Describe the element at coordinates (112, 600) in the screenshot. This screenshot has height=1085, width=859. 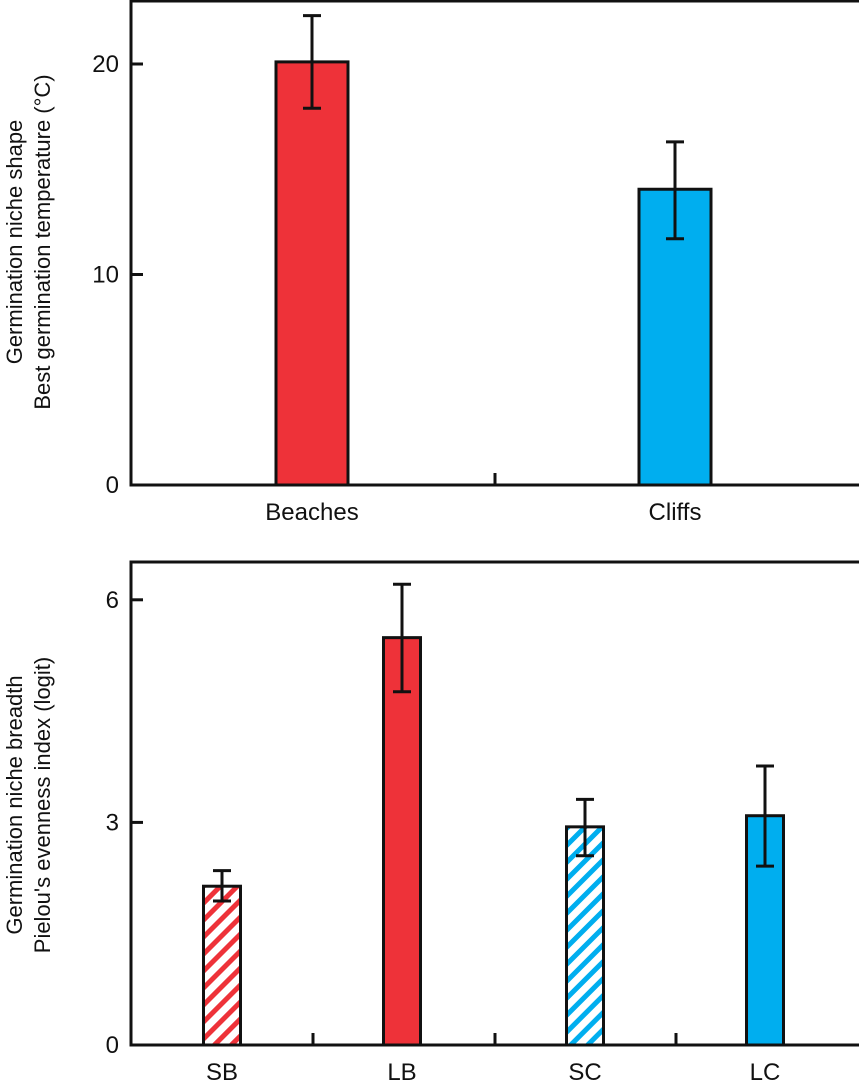
I see `y-tick-label: 6` at that location.